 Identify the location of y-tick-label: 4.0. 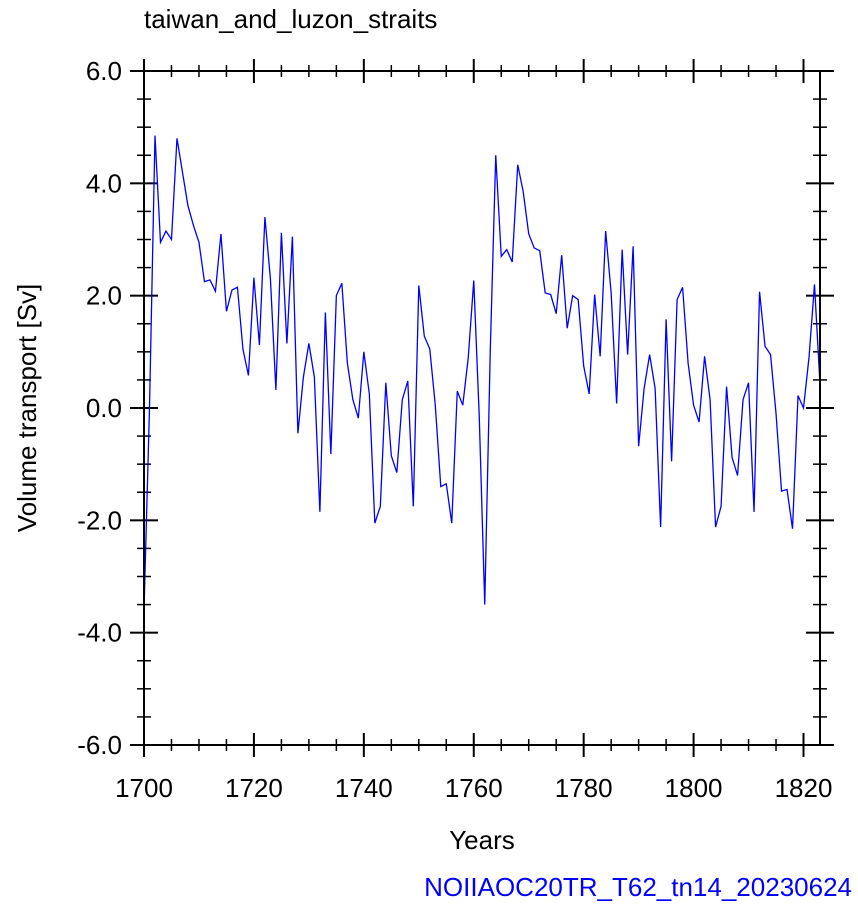
(104, 183).